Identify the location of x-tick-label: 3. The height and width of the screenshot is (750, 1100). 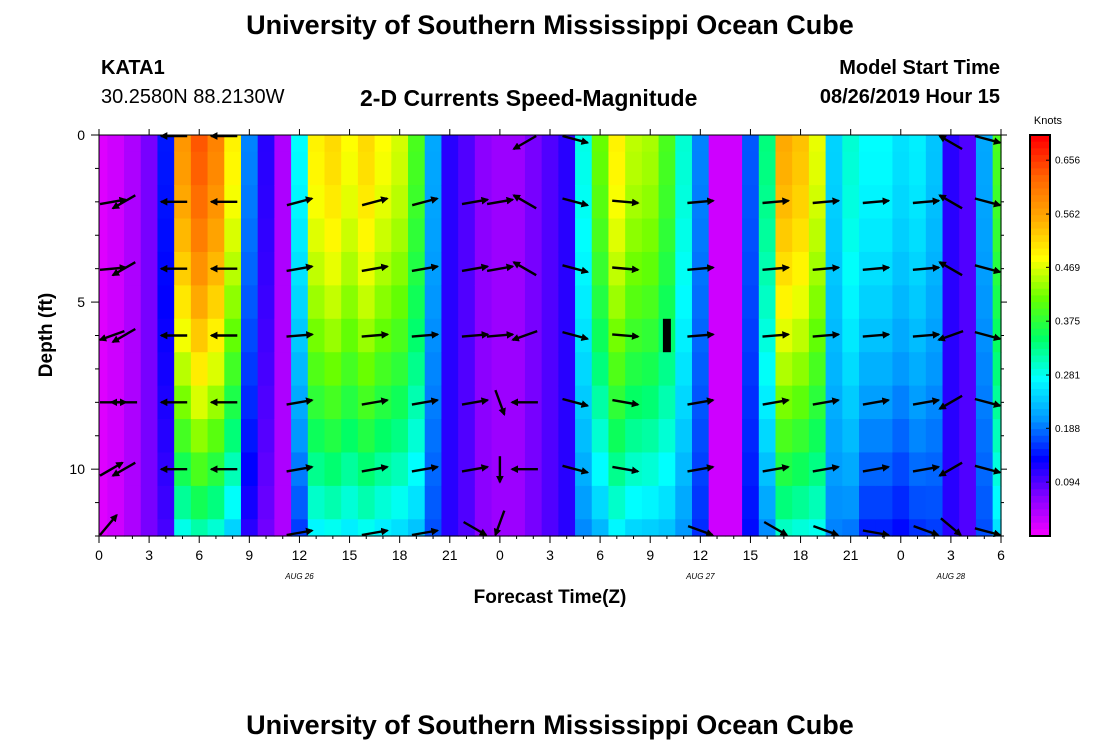
(550, 555).